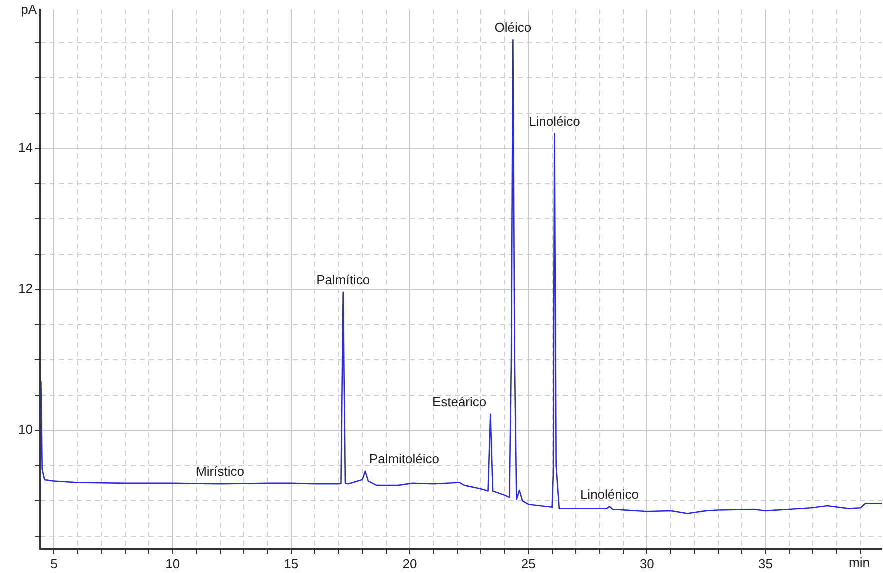 This screenshot has height=573, width=883. What do you see at coordinates (766, 564) in the screenshot?
I see `x-tick-label: 35` at bounding box center [766, 564].